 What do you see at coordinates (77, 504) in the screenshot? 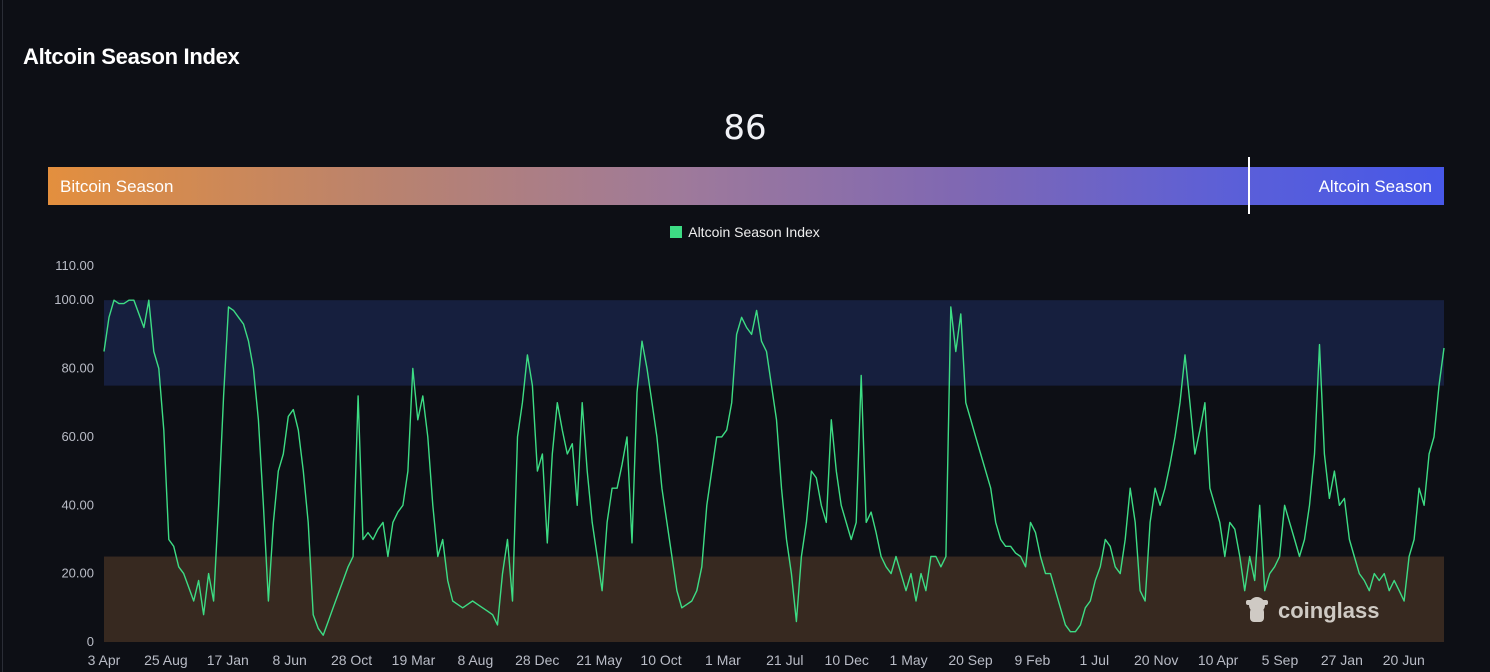
I see `y-tick-label: 40.00` at bounding box center [77, 504].